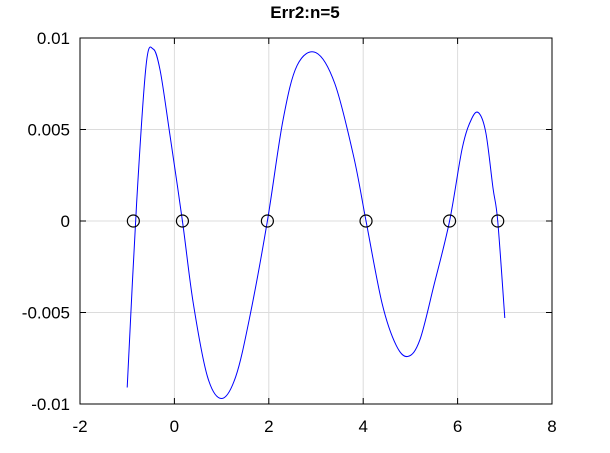 The height and width of the screenshot is (453, 610). I want to click on x-tick-label: 6, so click(457, 426).